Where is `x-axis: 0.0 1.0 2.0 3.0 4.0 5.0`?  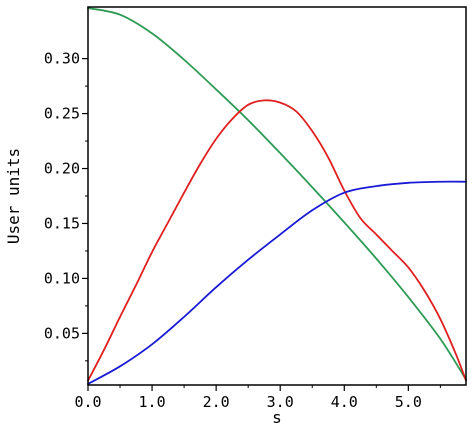
x-axis: 0.0 1.0 2.0 3.0 4.0 5.0 is located at coordinates (257, 398).